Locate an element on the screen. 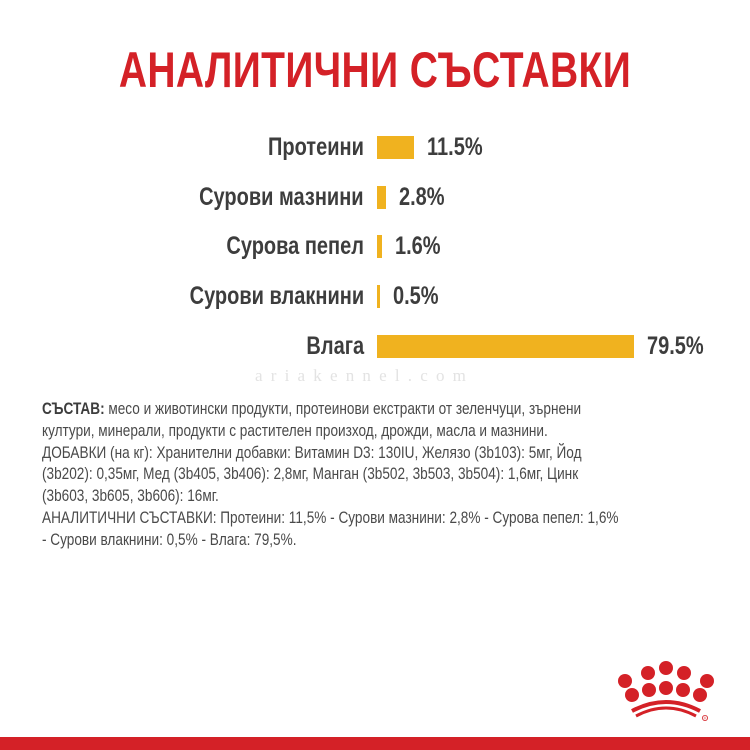  bar-label: Протеини is located at coordinates (316, 147).